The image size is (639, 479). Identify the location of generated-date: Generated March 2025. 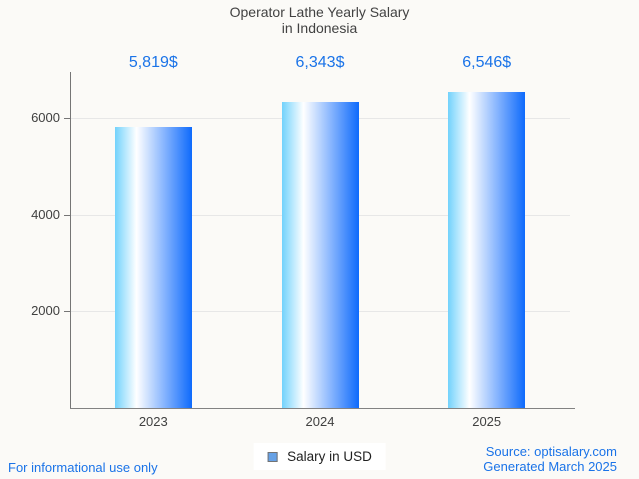
(550, 466).